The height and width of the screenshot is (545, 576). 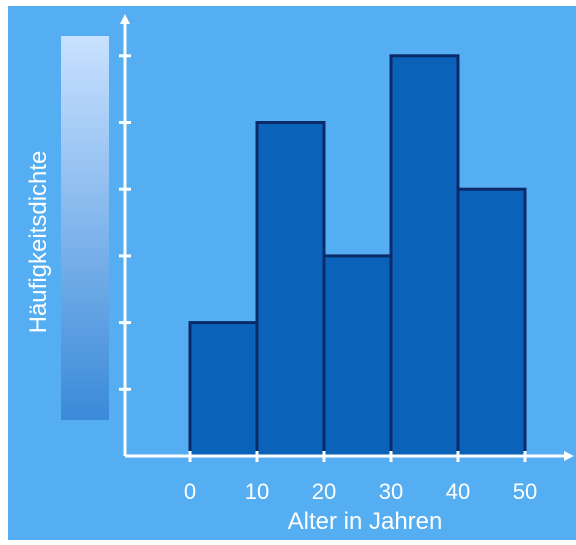 What do you see at coordinates (38, 242) in the screenshot?
I see `y-axis-title: Häufigkeitsdichte` at bounding box center [38, 242].